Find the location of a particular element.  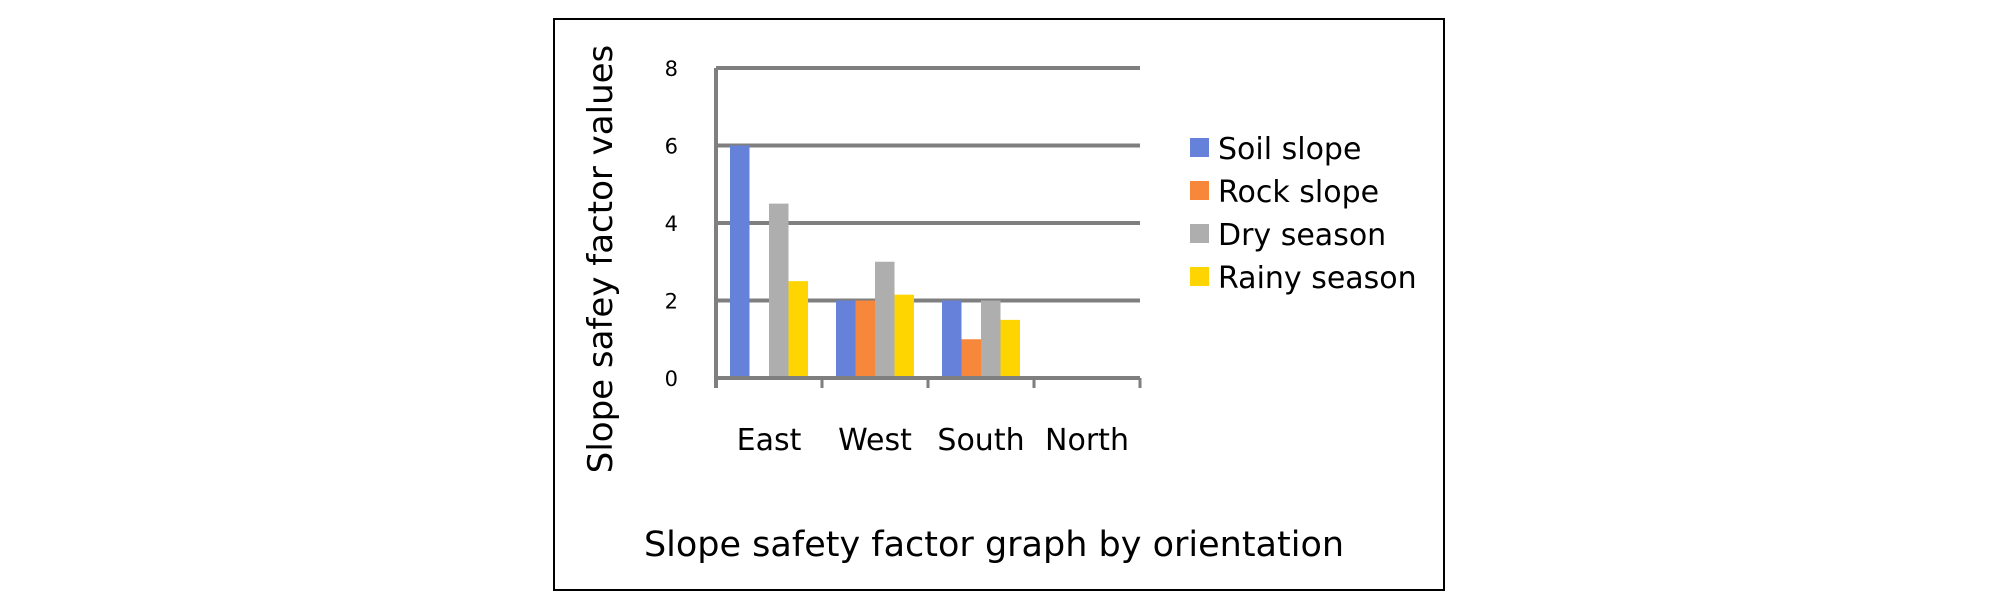

bar-west-rainy-season is located at coordinates (904, 336).